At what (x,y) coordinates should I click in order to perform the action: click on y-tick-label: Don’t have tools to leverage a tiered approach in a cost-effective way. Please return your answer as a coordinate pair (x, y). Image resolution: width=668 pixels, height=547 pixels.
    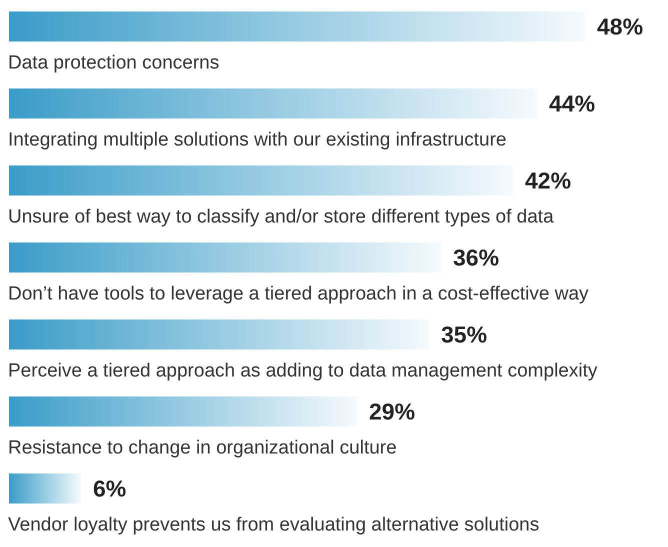
    Looking at the image, I should click on (299, 294).